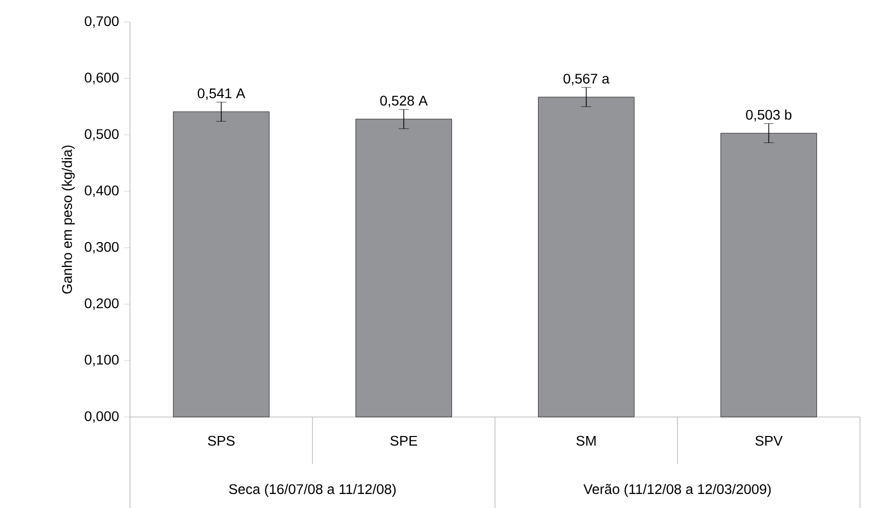 The image size is (869, 508). Describe the element at coordinates (312, 490) in the screenshot. I see `text: Seca (16/07/08 a 11/12/08)` at that location.